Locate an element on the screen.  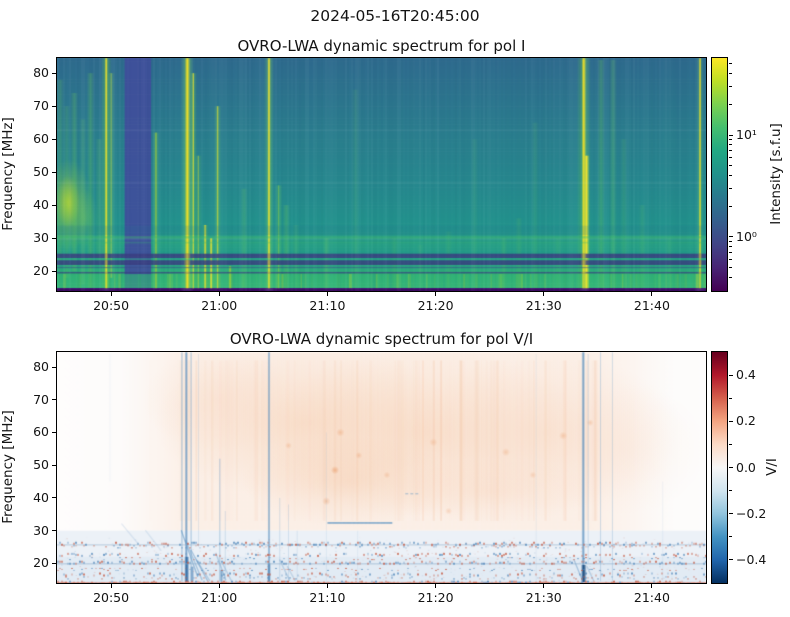
colorbar-tick-label: 0.0 is located at coordinates (746, 467).